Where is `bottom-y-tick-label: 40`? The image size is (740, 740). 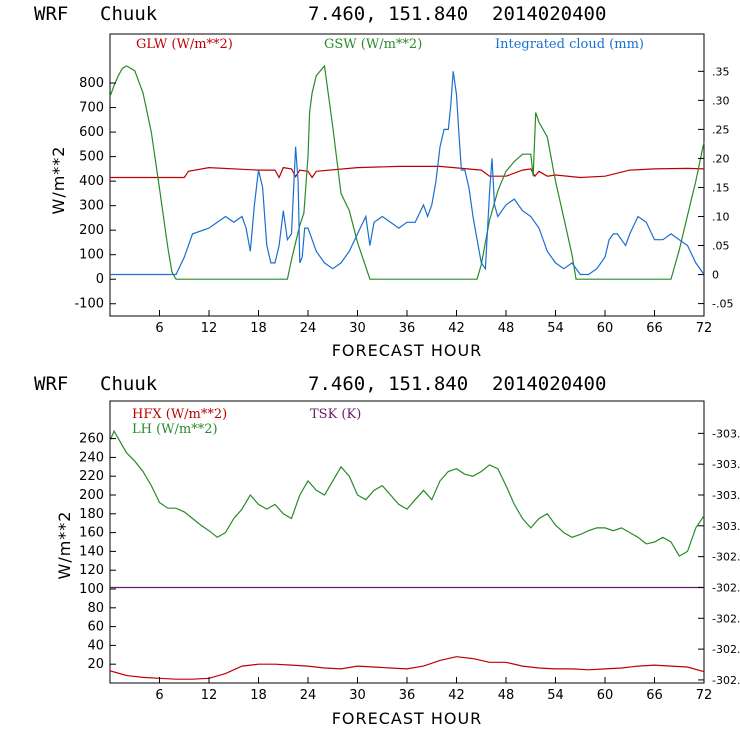 bottom-y-tick-label: 40 is located at coordinates (95, 645).